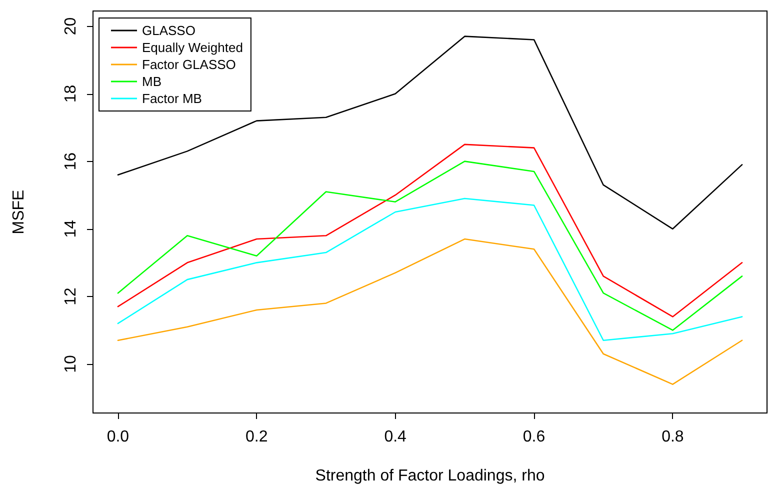 The image size is (768, 499). I want to click on y-tick-label: 14, so click(71, 229).